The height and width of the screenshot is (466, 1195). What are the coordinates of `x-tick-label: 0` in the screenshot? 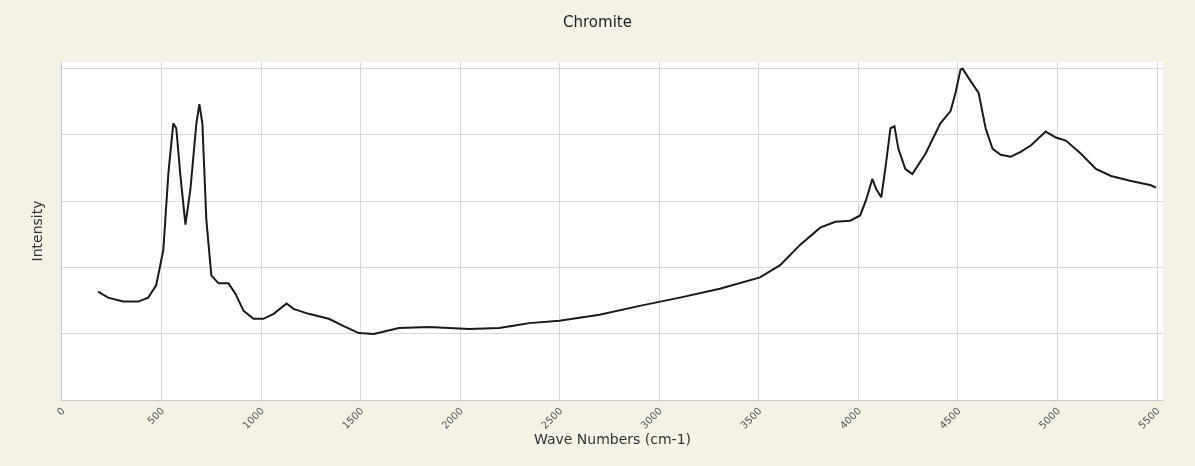 It's located at (60, 411).